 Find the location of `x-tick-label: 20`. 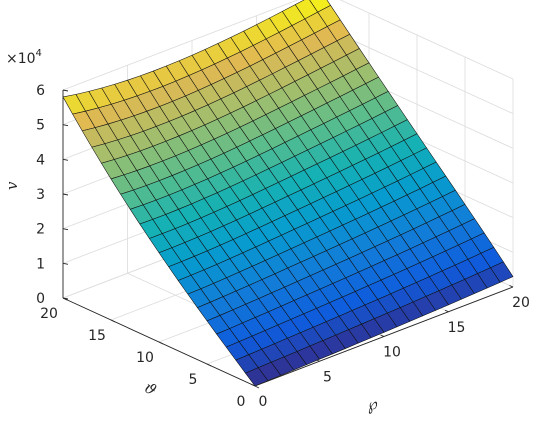

x-tick-label: 20 is located at coordinates (521, 303).